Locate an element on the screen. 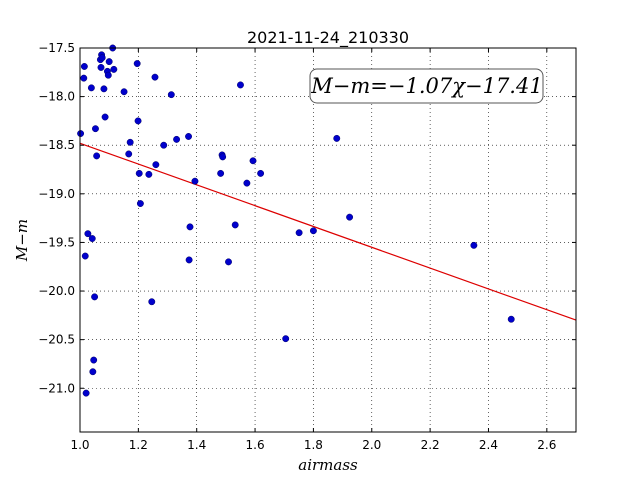  fit-annotation: M−m=−1.07χ−17.41 is located at coordinates (426, 86).